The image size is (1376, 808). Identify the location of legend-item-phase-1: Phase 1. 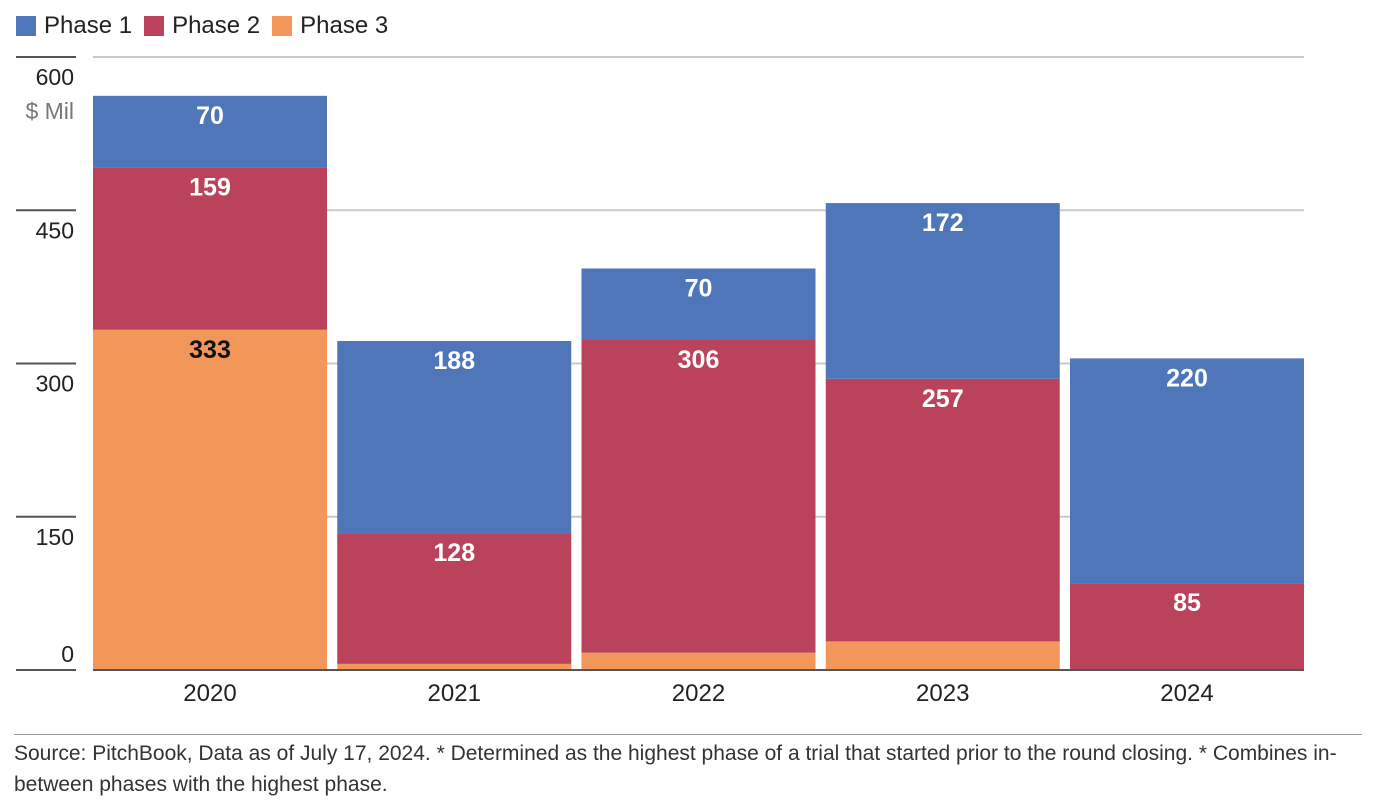
(74, 26).